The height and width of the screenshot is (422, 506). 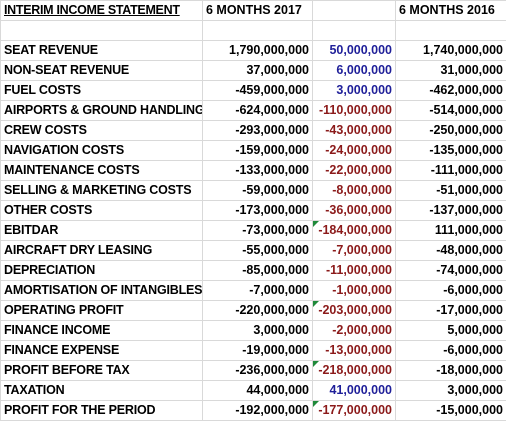 What do you see at coordinates (257, 390) in the screenshot?
I see `value-2017-cell: 44,000,000` at bounding box center [257, 390].